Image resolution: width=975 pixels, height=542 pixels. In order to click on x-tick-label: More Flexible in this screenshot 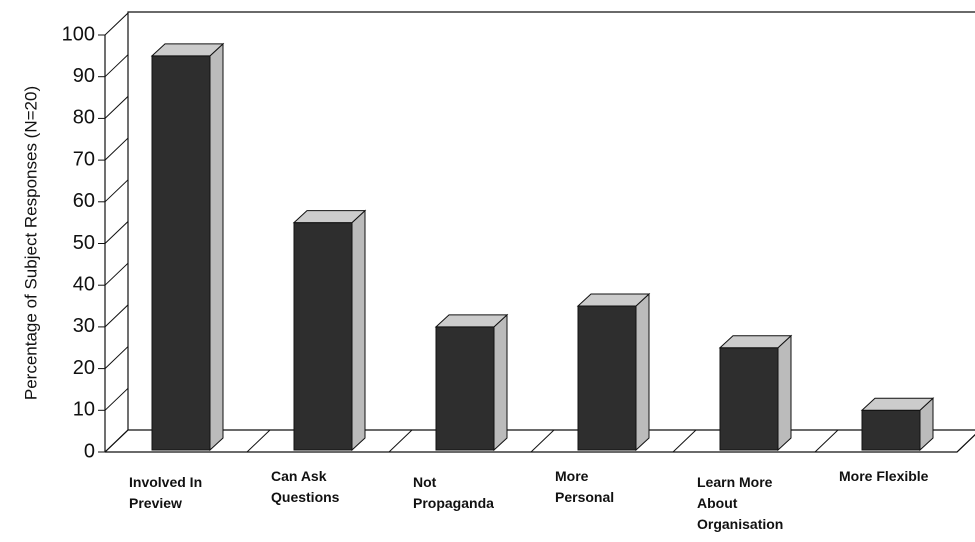, I will do `click(884, 476)`.